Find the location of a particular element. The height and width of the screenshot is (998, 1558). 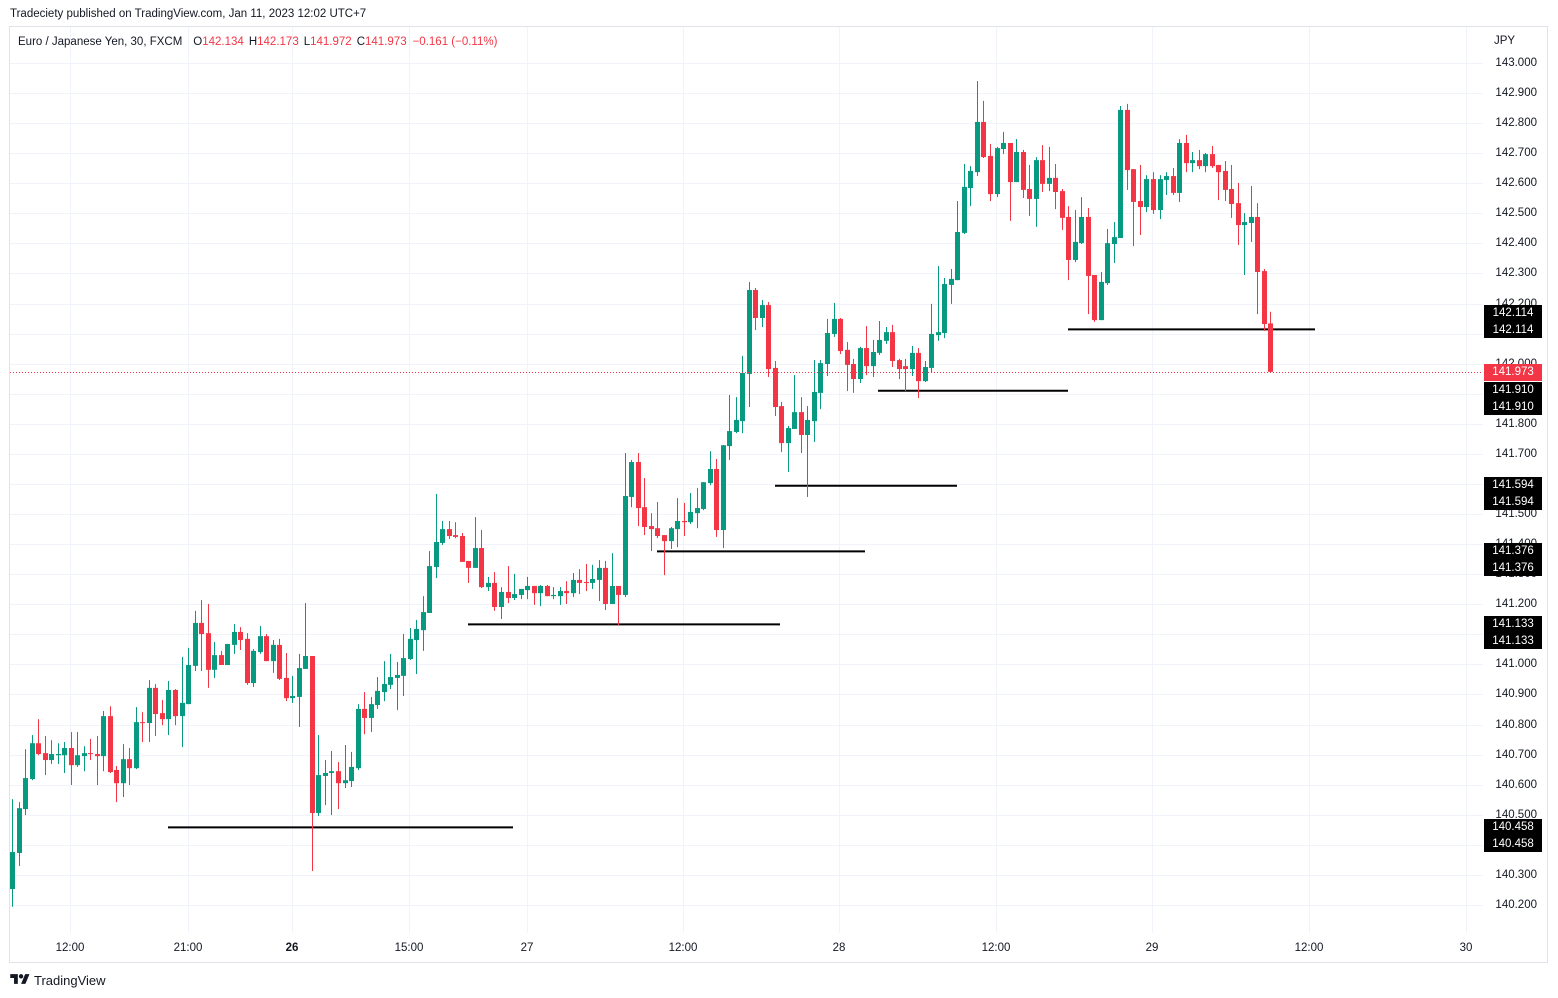

tradingview-brand: TradingView is located at coordinates (70, 980).